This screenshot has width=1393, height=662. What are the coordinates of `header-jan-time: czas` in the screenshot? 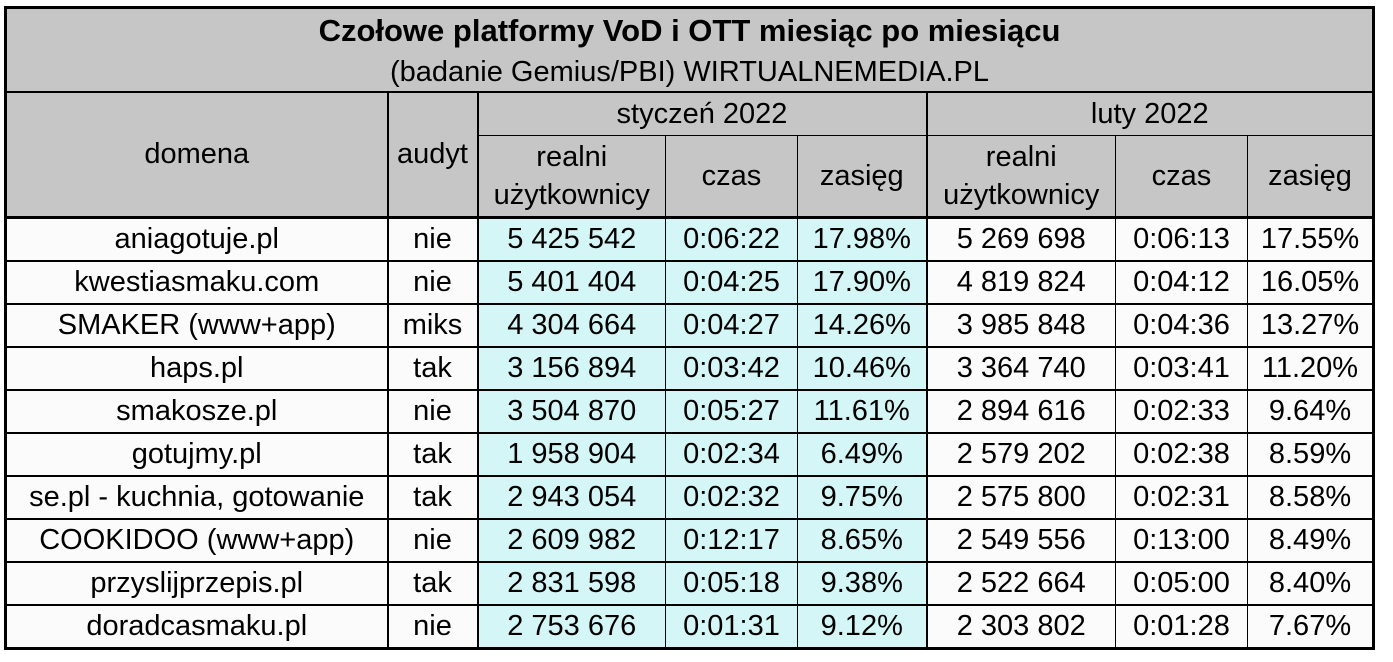 It's located at (731, 177).